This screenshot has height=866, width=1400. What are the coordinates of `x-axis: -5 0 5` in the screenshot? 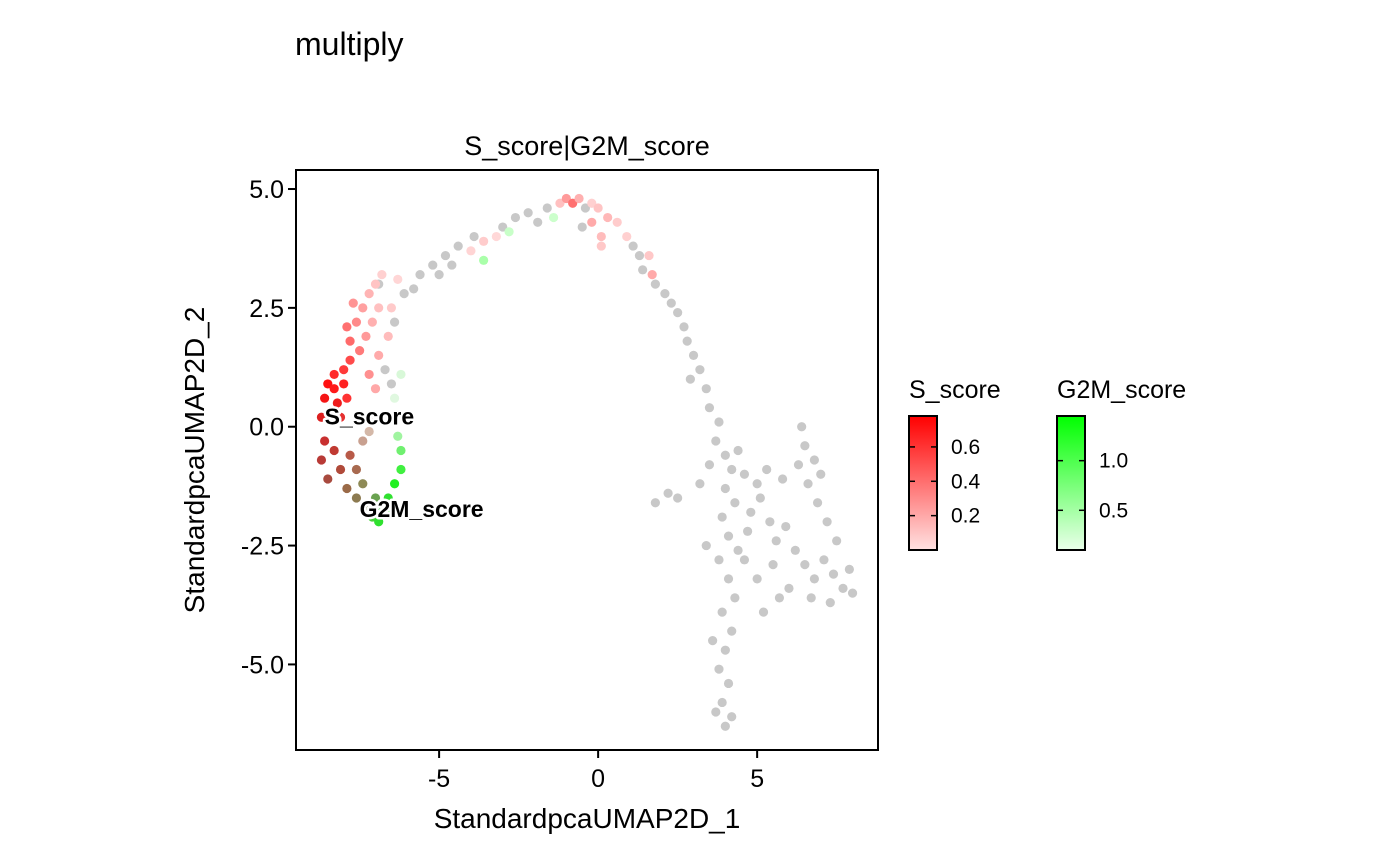 It's located at (596, 771).